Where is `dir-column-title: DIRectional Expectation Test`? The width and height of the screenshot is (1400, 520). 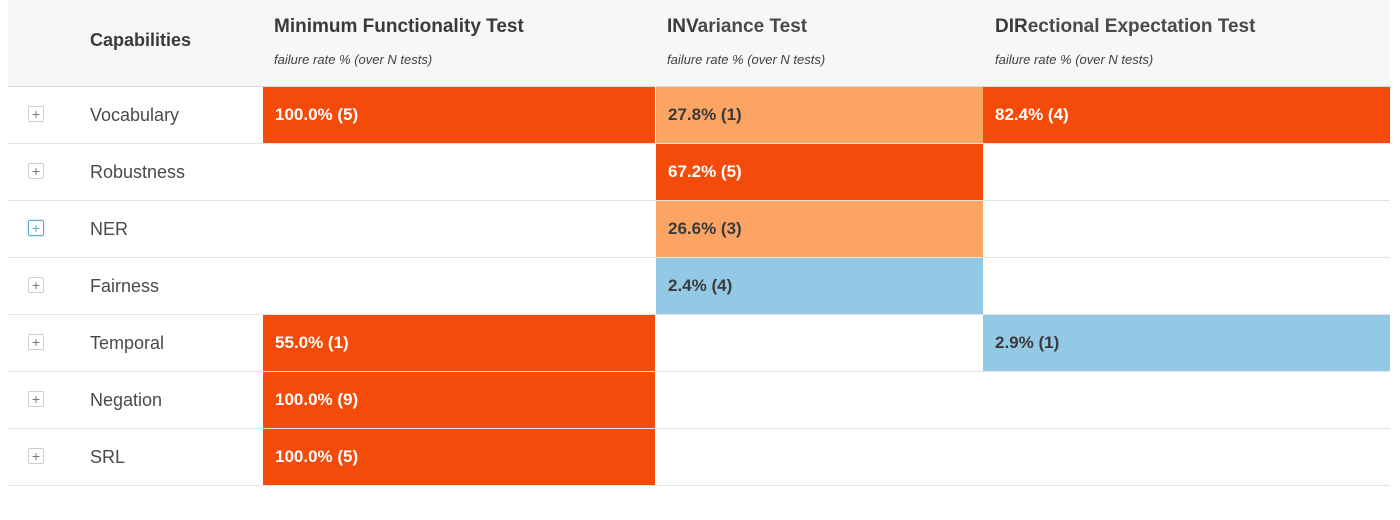
dir-column-title: DIRectional Expectation Test is located at coordinates (1125, 27).